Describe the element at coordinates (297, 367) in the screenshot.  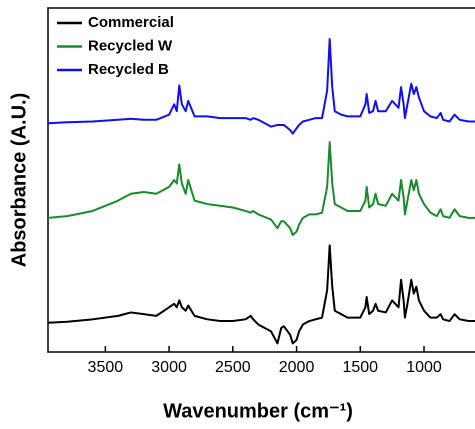
I see `x-tick-label: 2000` at that location.